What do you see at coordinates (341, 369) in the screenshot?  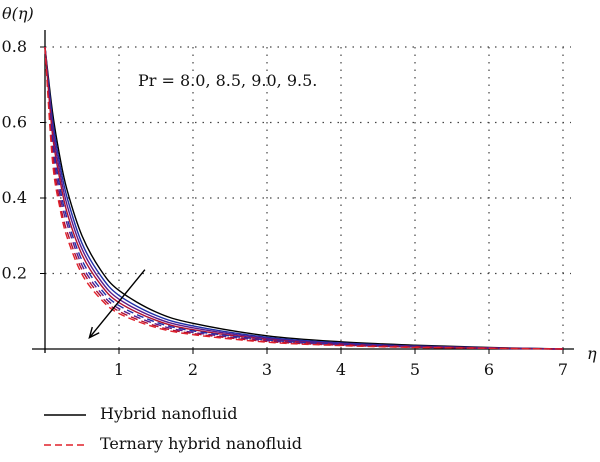 I see `x-tick-label: 4` at bounding box center [341, 369].